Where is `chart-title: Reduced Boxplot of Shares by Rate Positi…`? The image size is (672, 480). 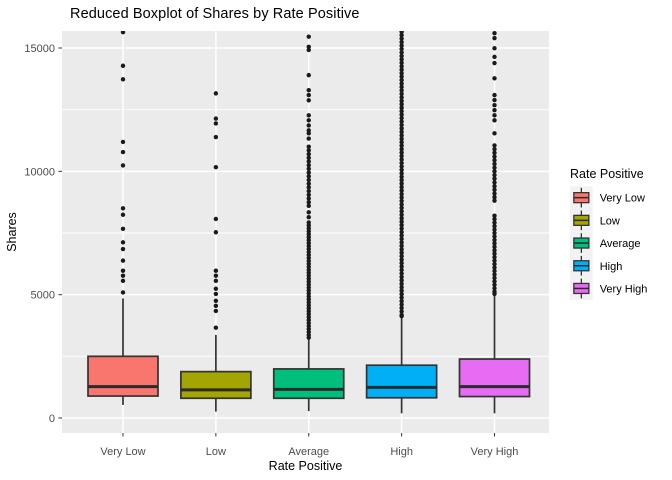 chart-title: Reduced Boxplot of Shares by Rate Positi… is located at coordinates (215, 14).